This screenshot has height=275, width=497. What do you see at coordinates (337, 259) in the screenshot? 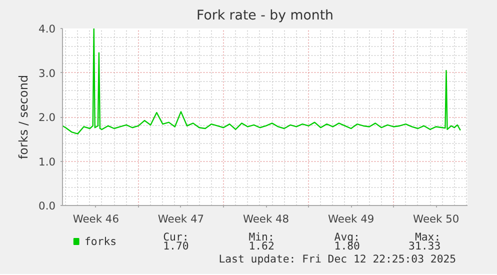
I see `text: Last update: Fri Dec 12 22:25:03 2025` at bounding box center [337, 259].